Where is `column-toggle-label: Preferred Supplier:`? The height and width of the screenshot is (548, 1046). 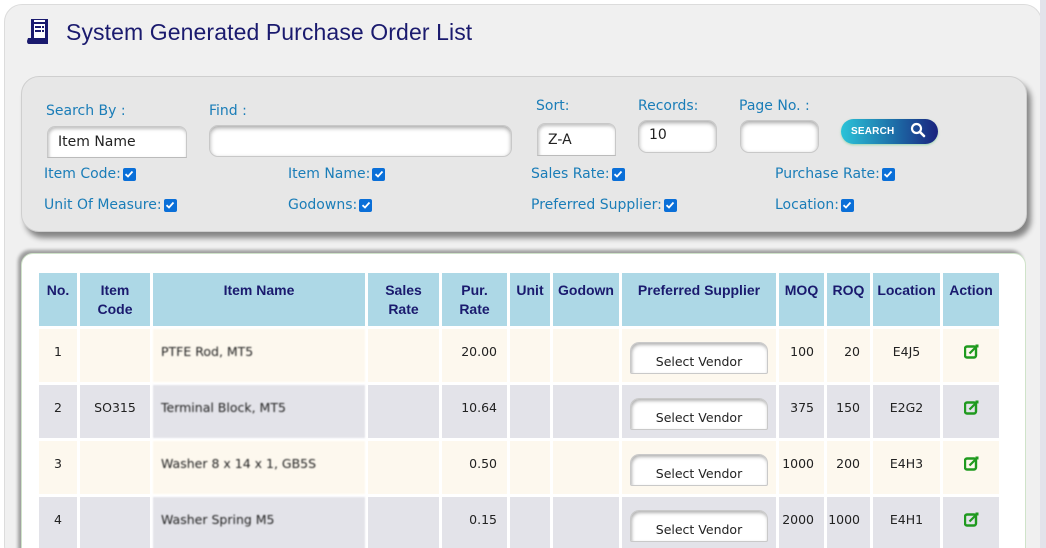
column-toggle-label: Preferred Supplier: is located at coordinates (596, 205).